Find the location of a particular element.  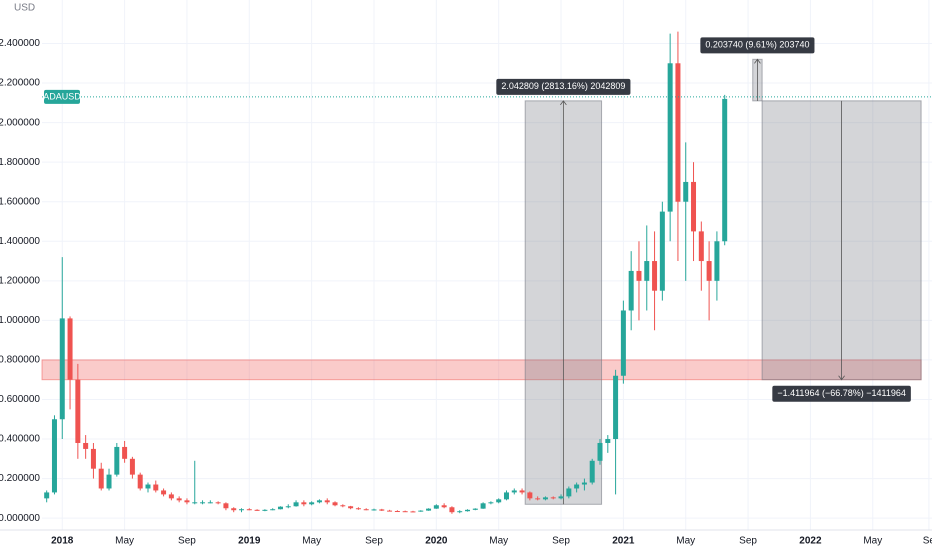

measure-label-bg is located at coordinates (757, 45).